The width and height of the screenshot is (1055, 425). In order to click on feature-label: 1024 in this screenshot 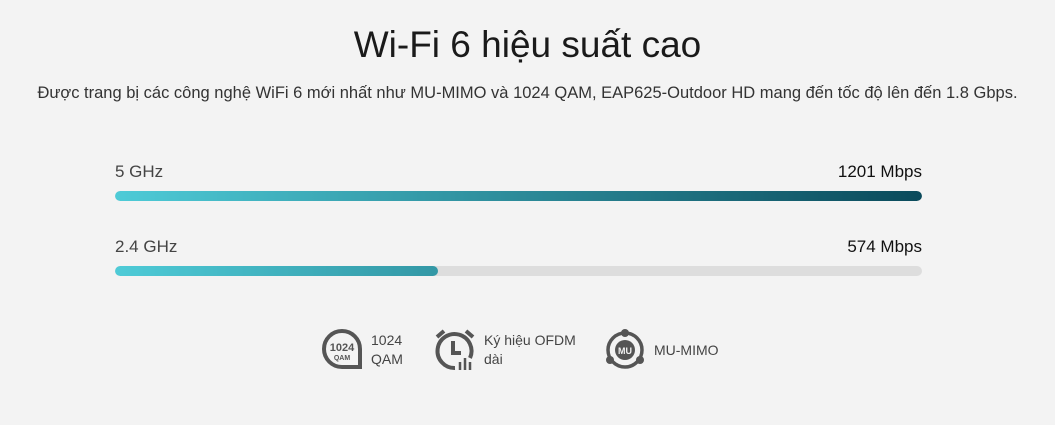, I will do `click(387, 340)`.